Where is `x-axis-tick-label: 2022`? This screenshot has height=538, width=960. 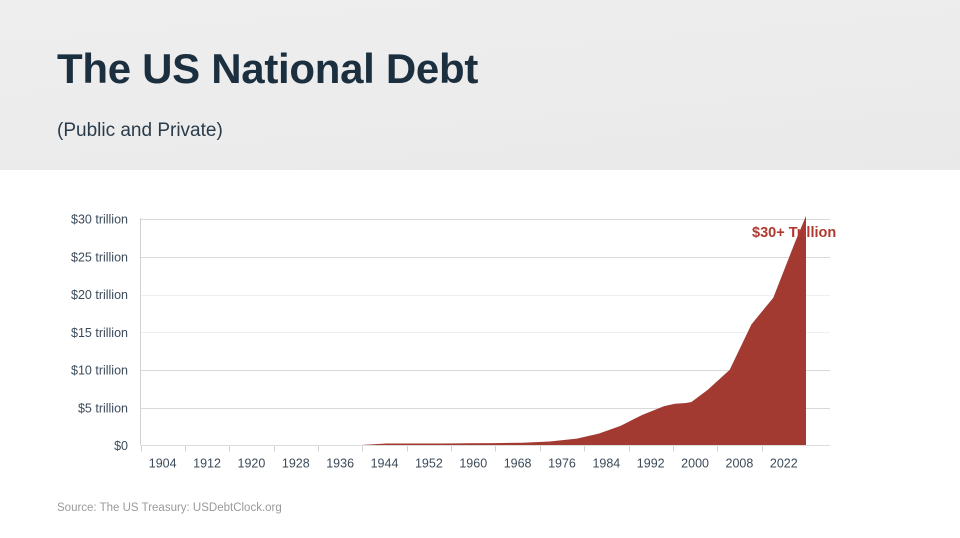
x-axis-tick-label: 2022 is located at coordinates (784, 464).